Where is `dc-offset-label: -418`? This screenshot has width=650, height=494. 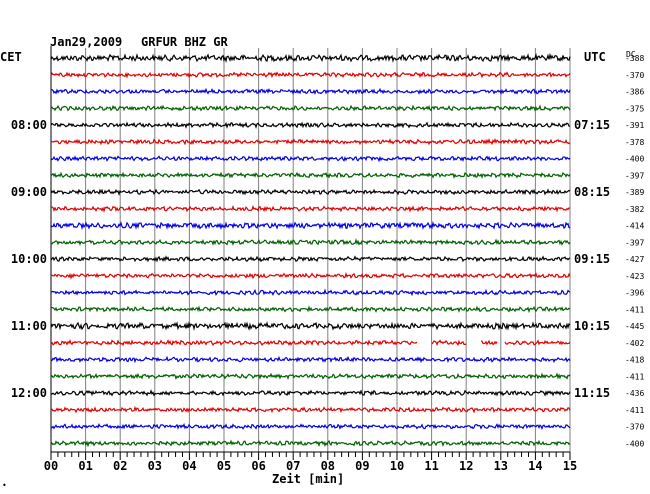
dc-offset-label: -418 is located at coordinates (634, 360).